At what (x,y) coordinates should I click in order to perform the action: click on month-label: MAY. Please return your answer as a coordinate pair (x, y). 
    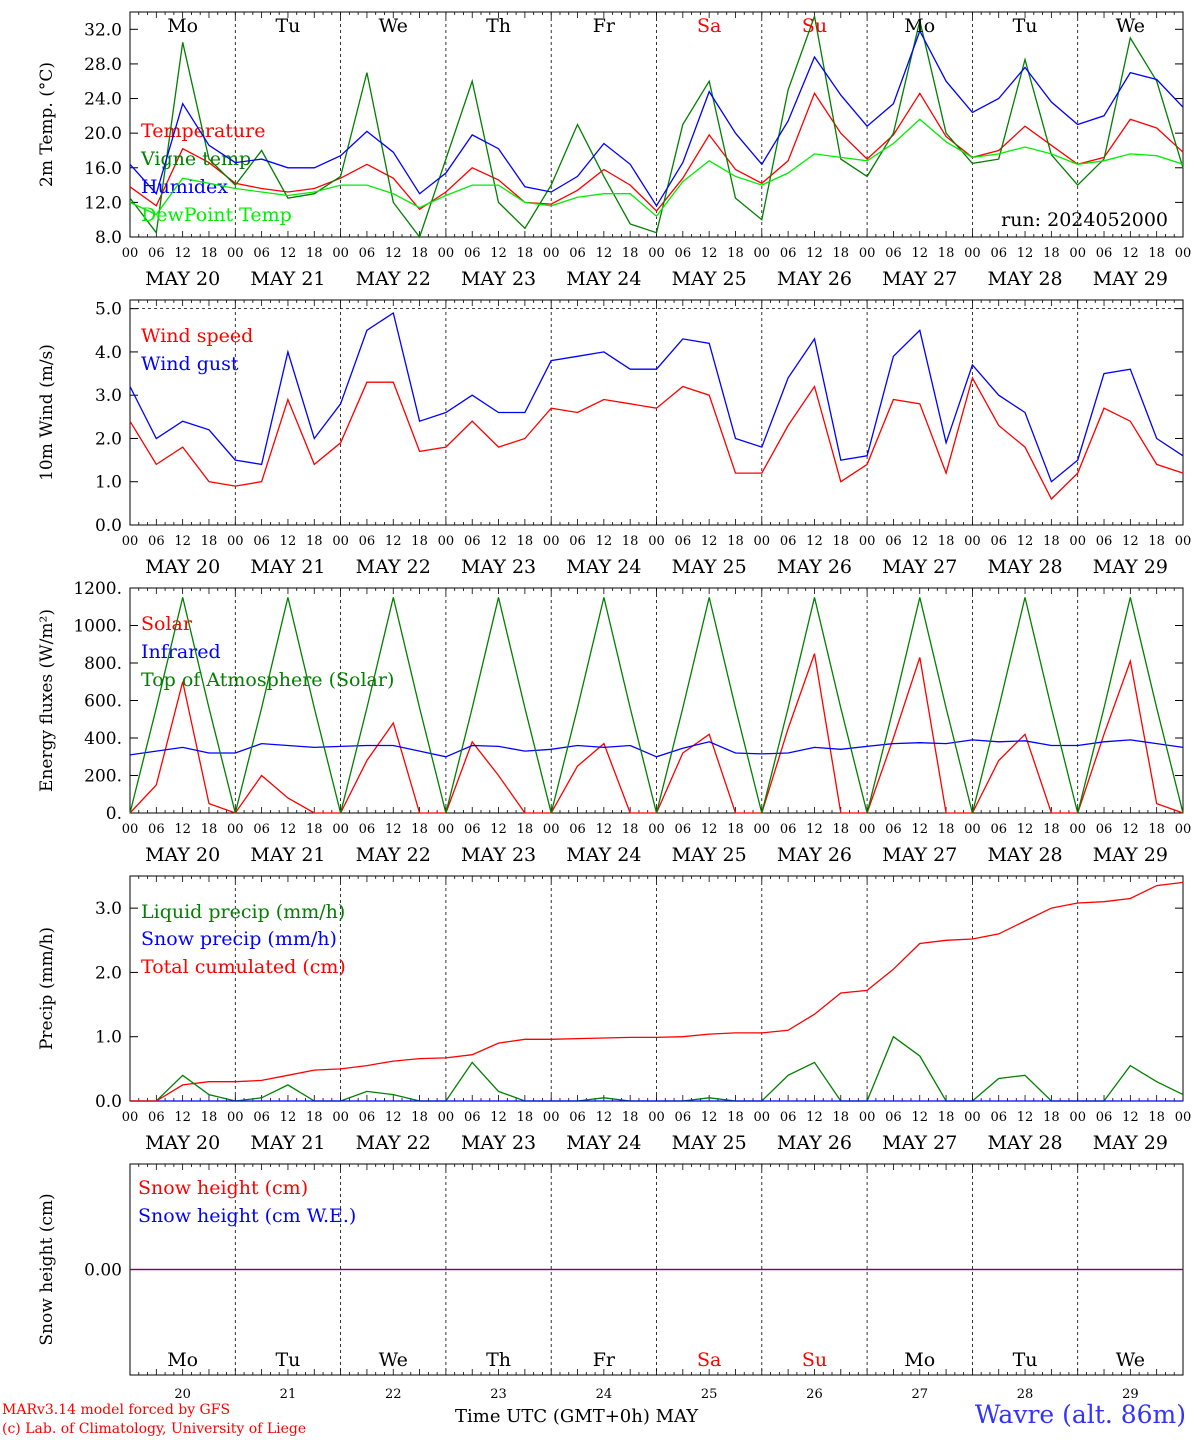
    Looking at the image, I should click on (677, 1416).